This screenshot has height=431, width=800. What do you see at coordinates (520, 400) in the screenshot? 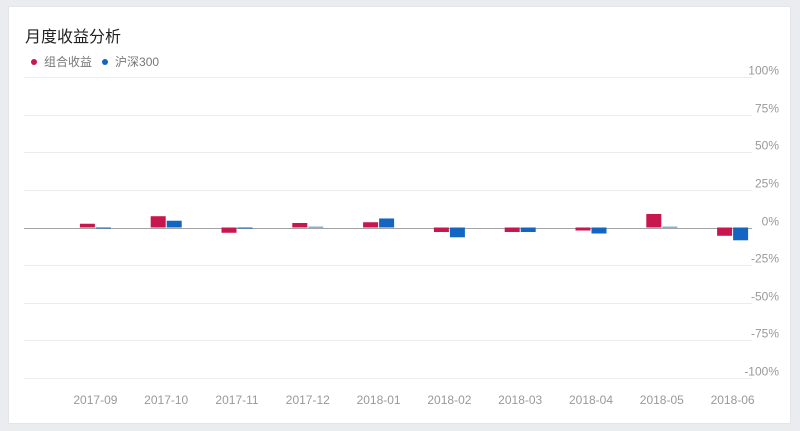
I see `x-tick-label: 2018-03` at bounding box center [520, 400].